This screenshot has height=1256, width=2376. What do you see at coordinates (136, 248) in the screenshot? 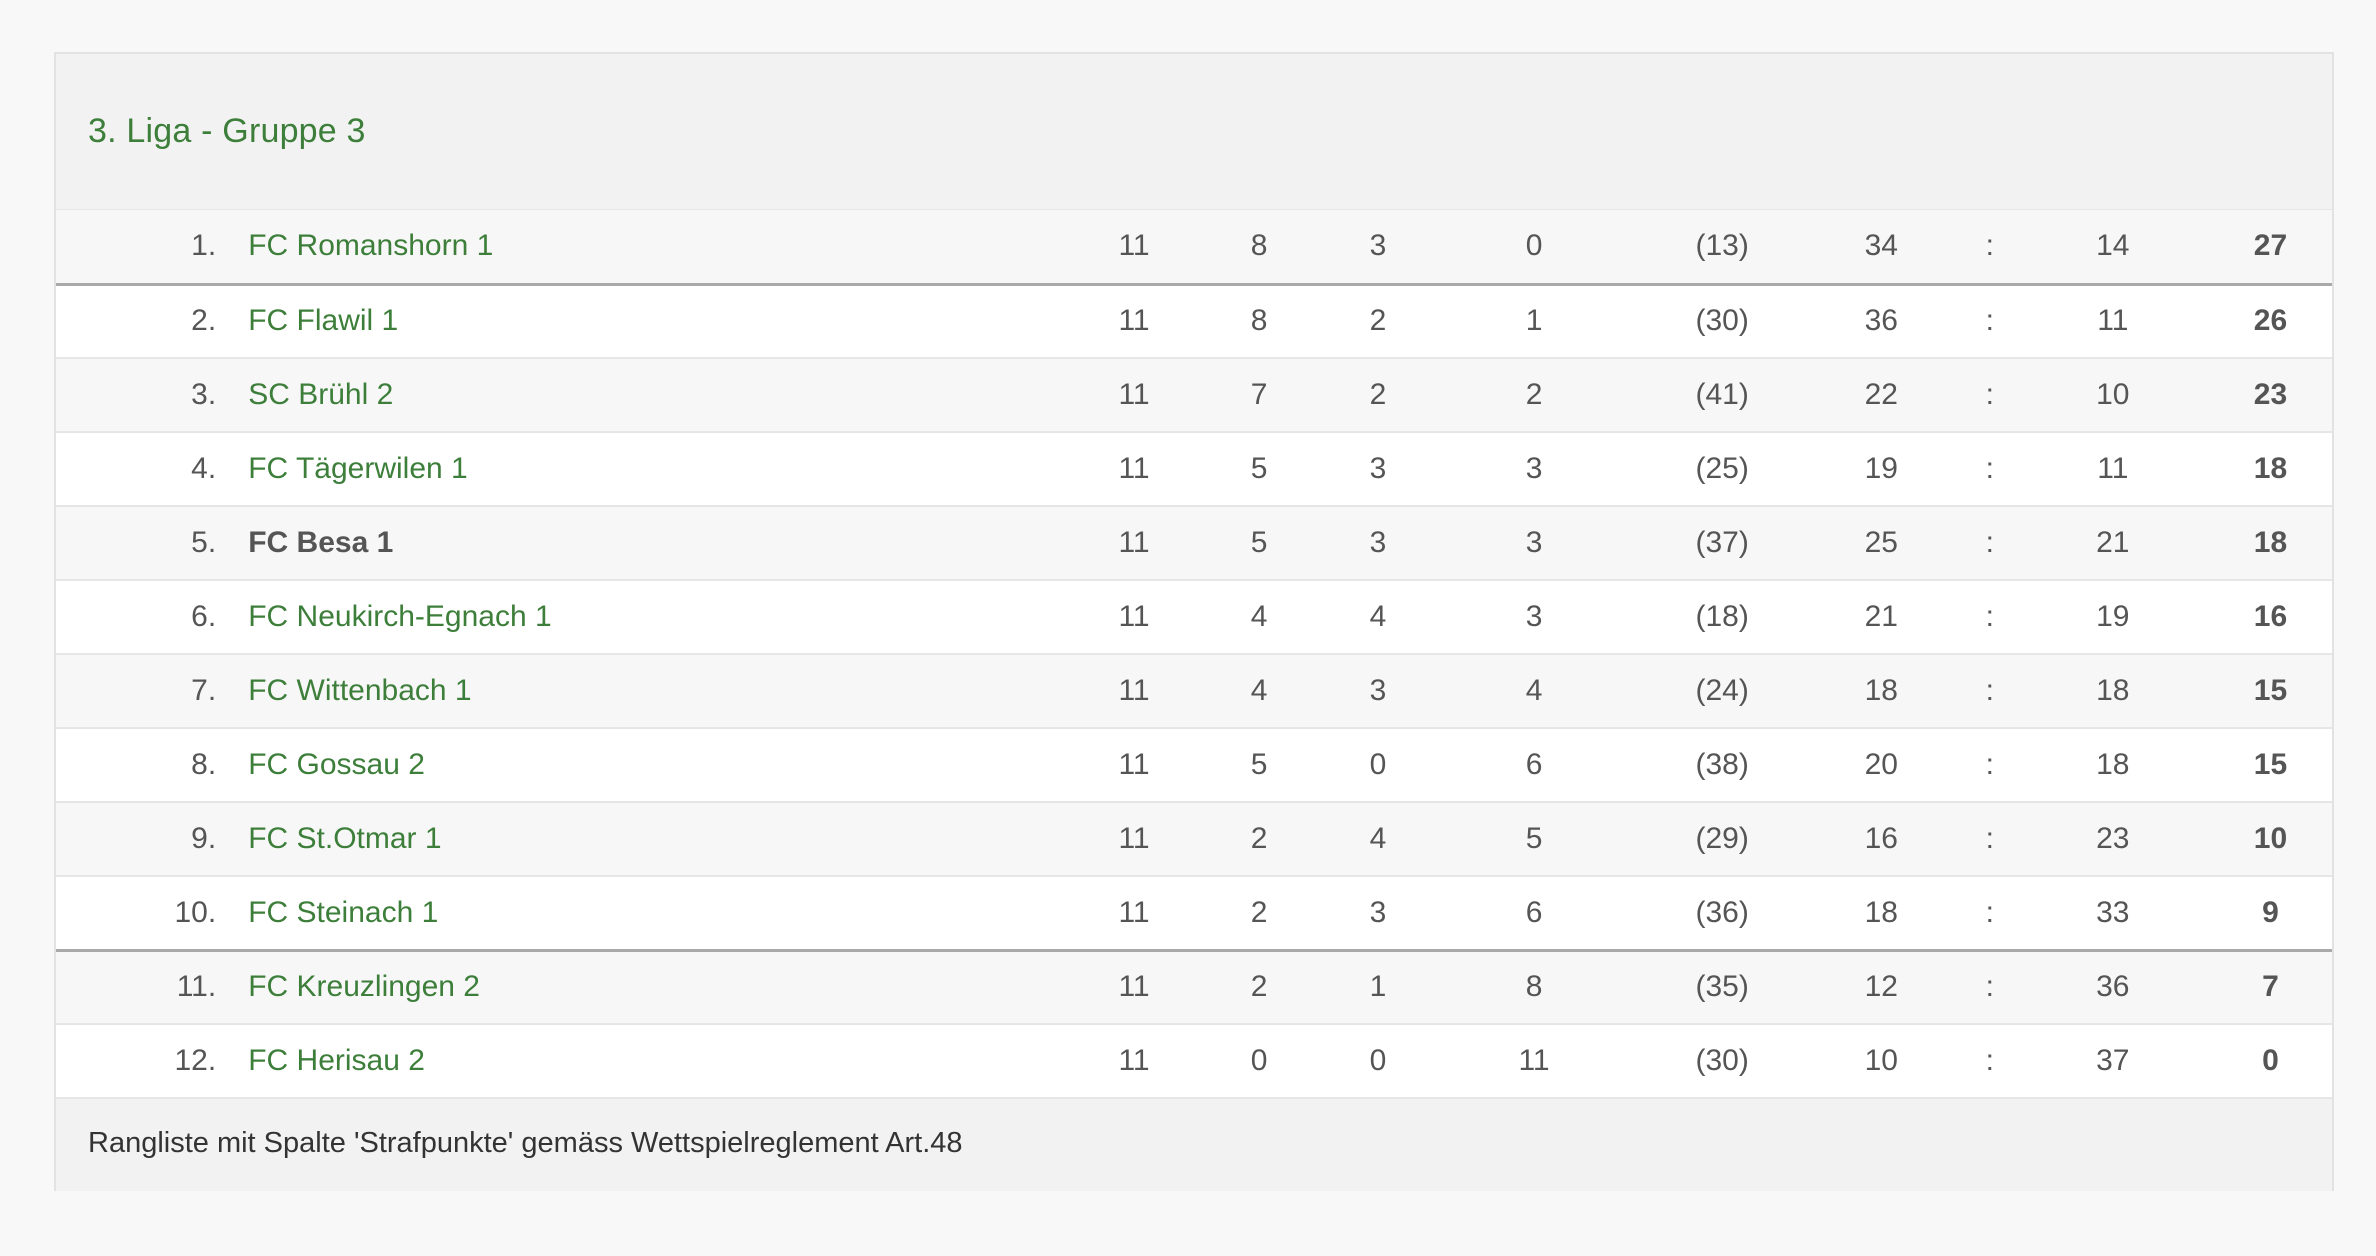
I see `rank-cell: 1.` at bounding box center [136, 248].